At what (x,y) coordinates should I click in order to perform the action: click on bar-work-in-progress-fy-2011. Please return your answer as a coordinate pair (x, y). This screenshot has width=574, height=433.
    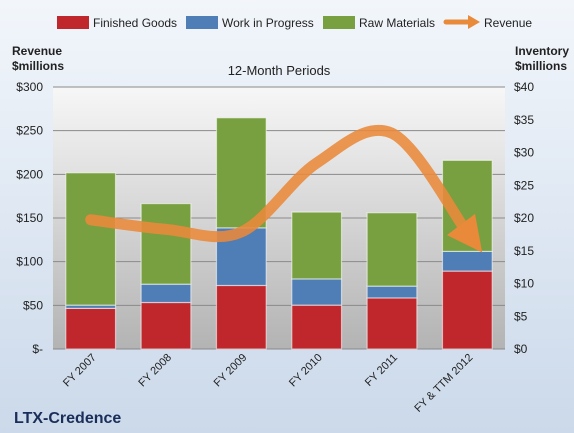
    Looking at the image, I should click on (392, 292).